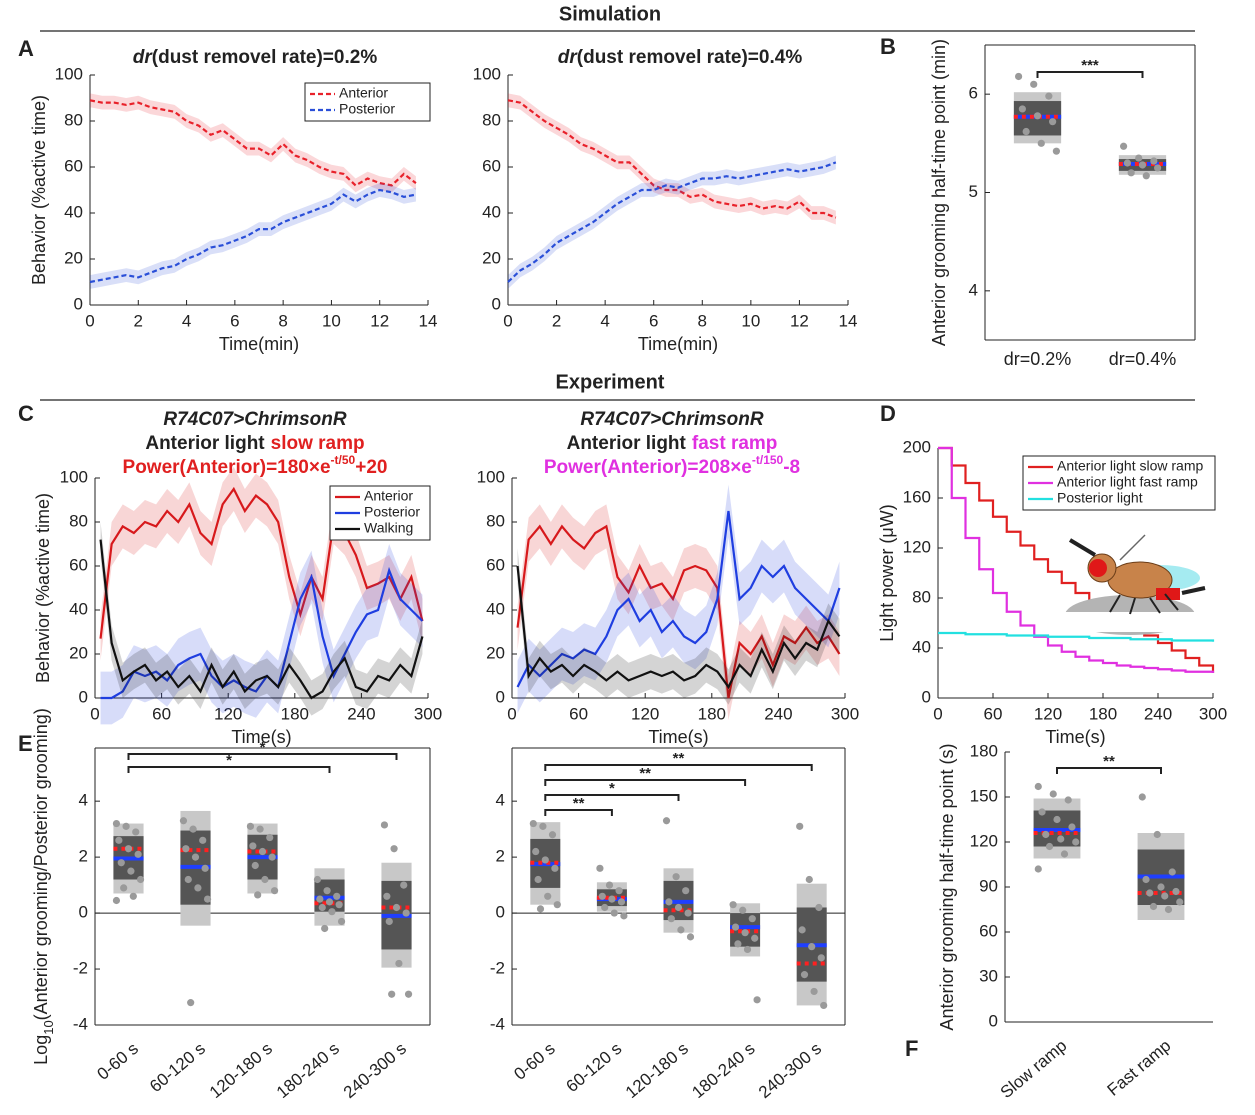  Describe the element at coordinates (947, 886) in the screenshot. I see `y-axis-label: Anterior grooming half-time point (s)` at that location.